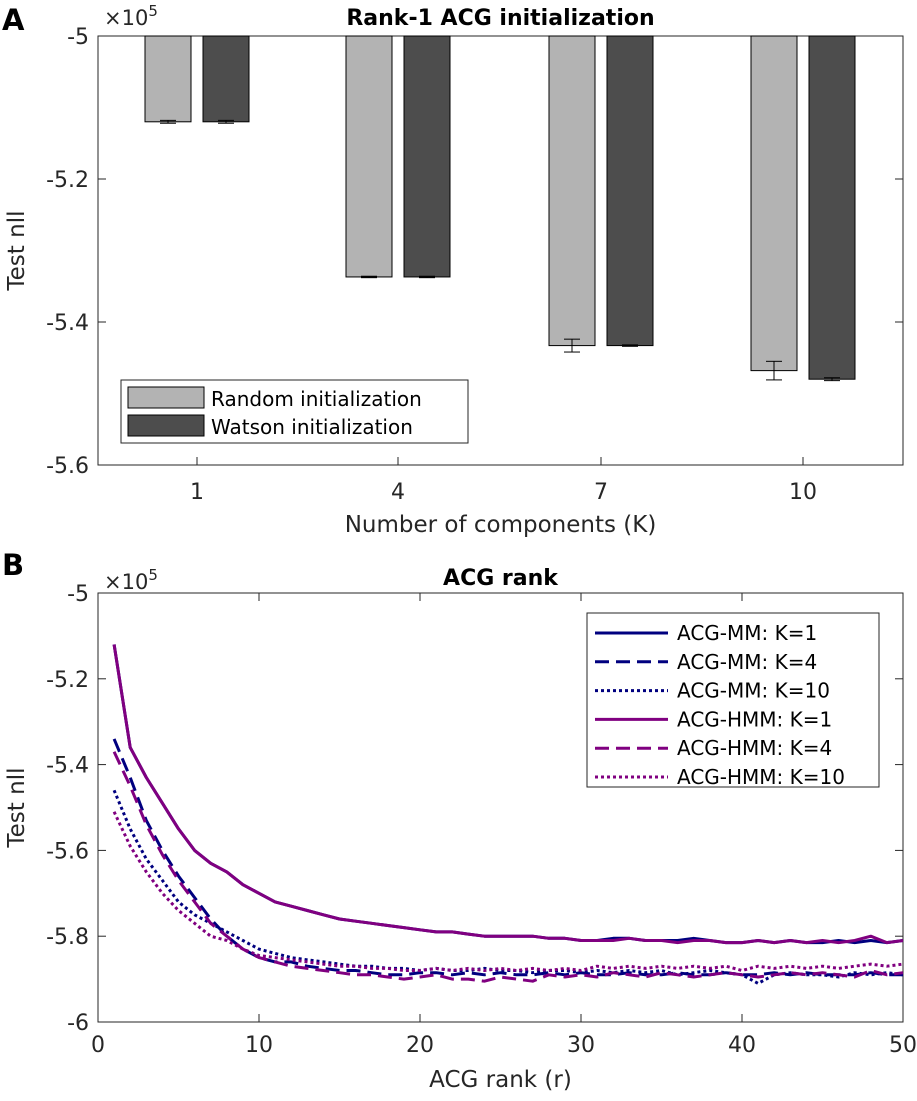 This screenshot has height=1101, width=917. I want to click on y-axis-label-b: Test nll, so click(17, 808).